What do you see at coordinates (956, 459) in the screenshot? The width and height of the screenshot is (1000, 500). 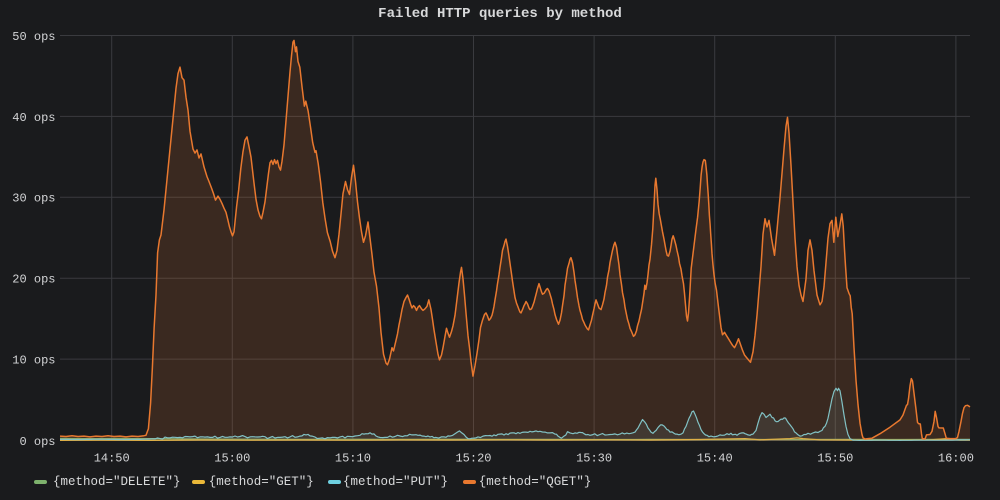 I see `svg-text: 16:00` at bounding box center [956, 459].